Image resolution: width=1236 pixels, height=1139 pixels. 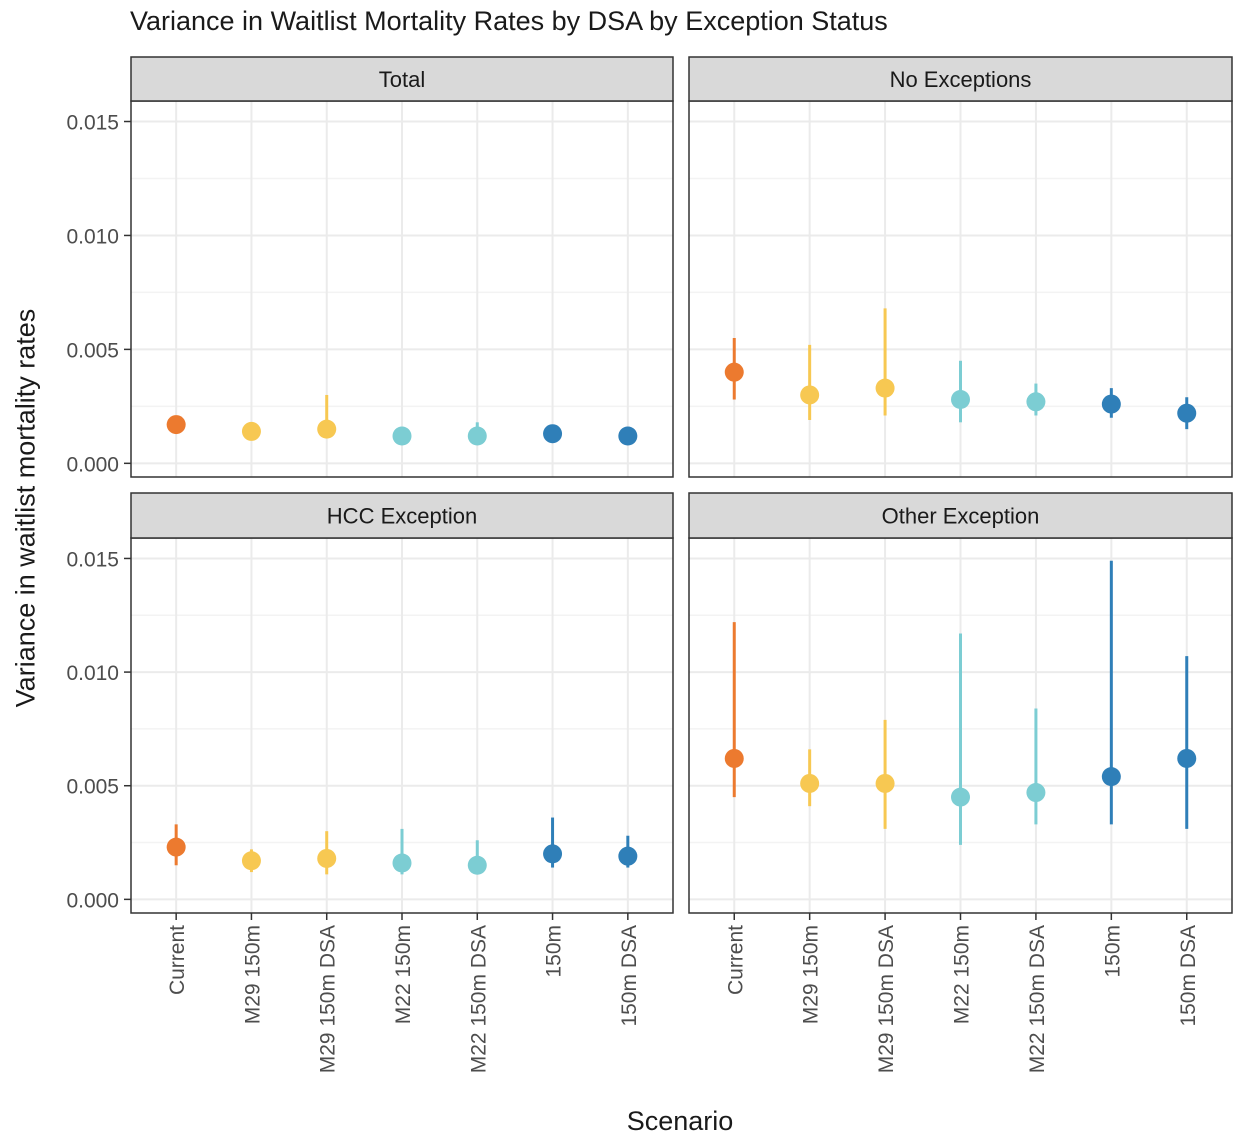 What do you see at coordinates (680, 1121) in the screenshot?
I see `x-axis-title: Scenario` at bounding box center [680, 1121].